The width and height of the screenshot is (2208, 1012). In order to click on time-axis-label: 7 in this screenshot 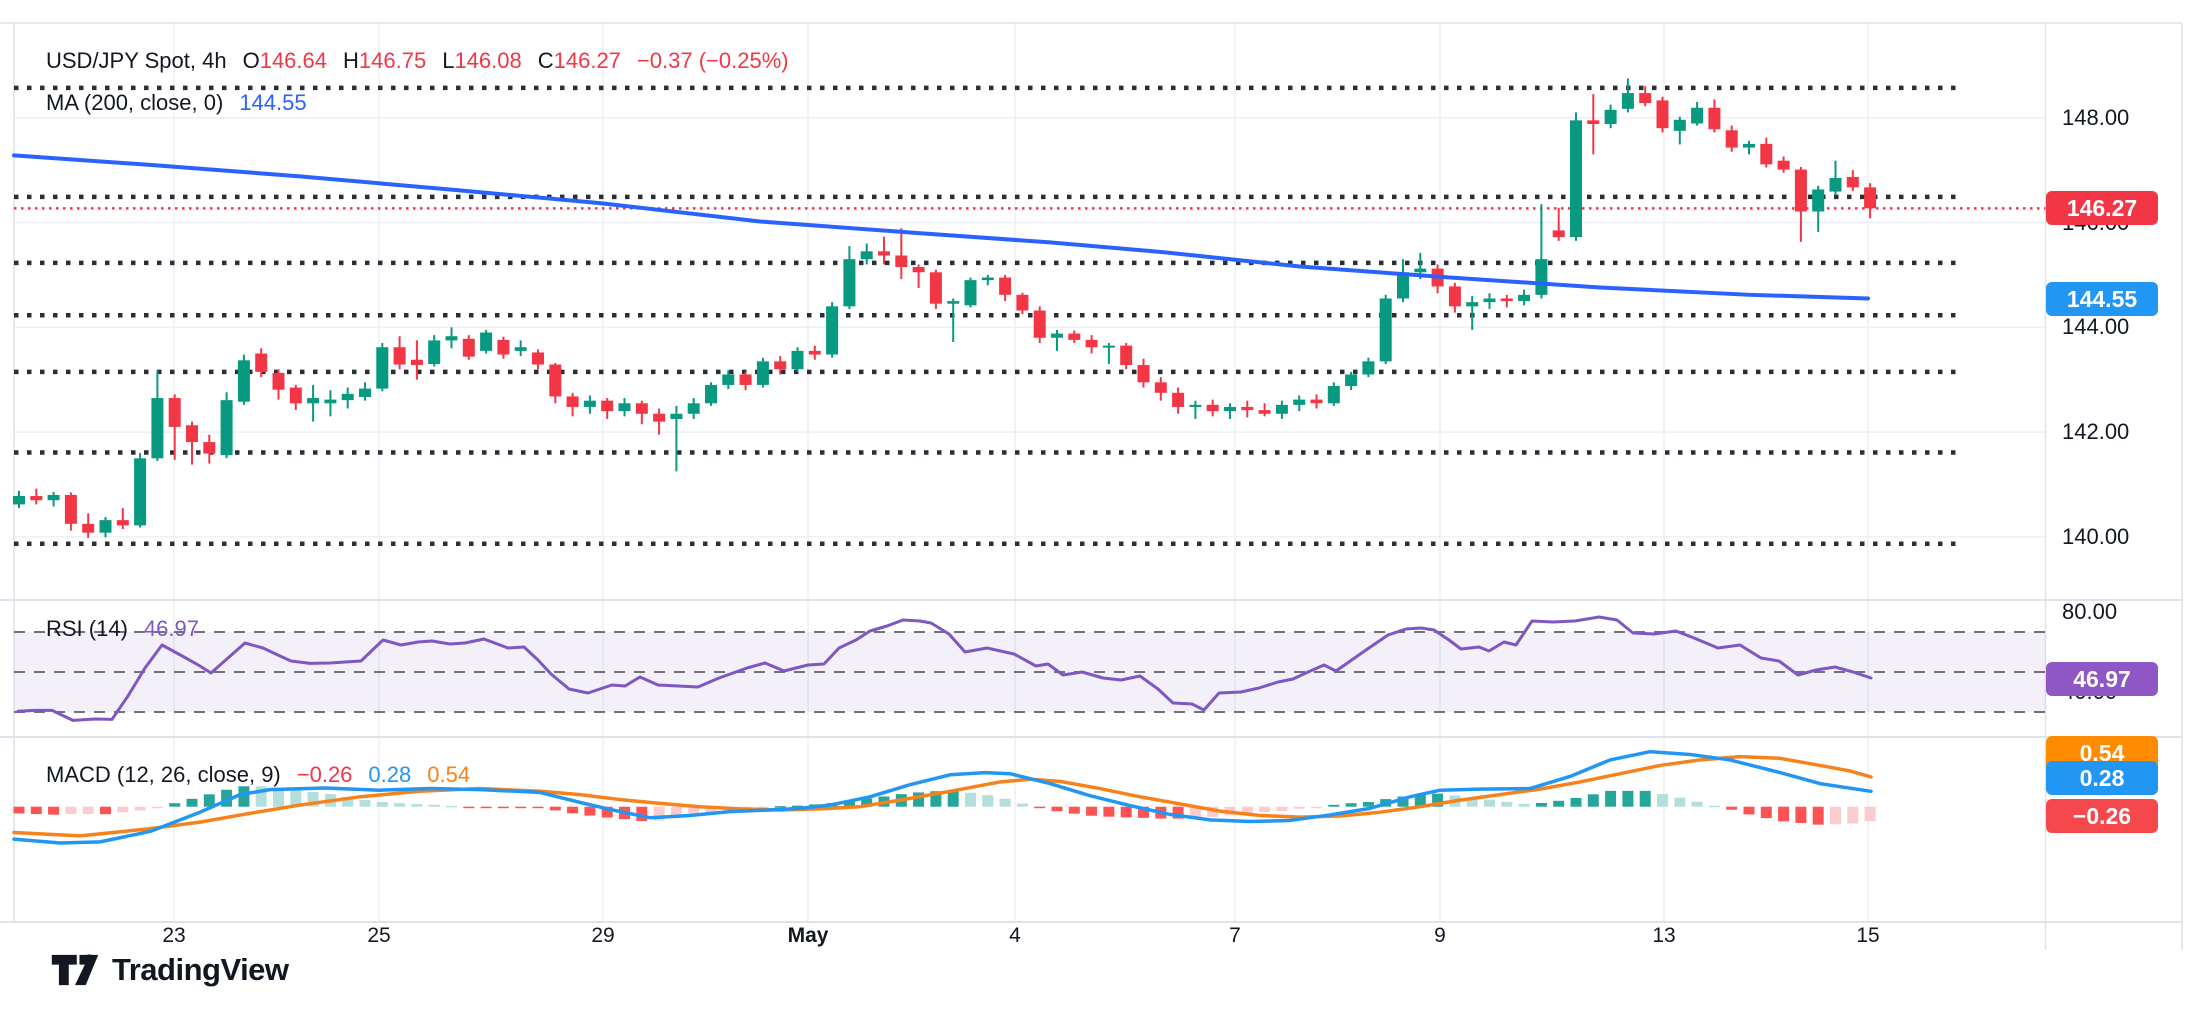, I will do `click(1235, 935)`.